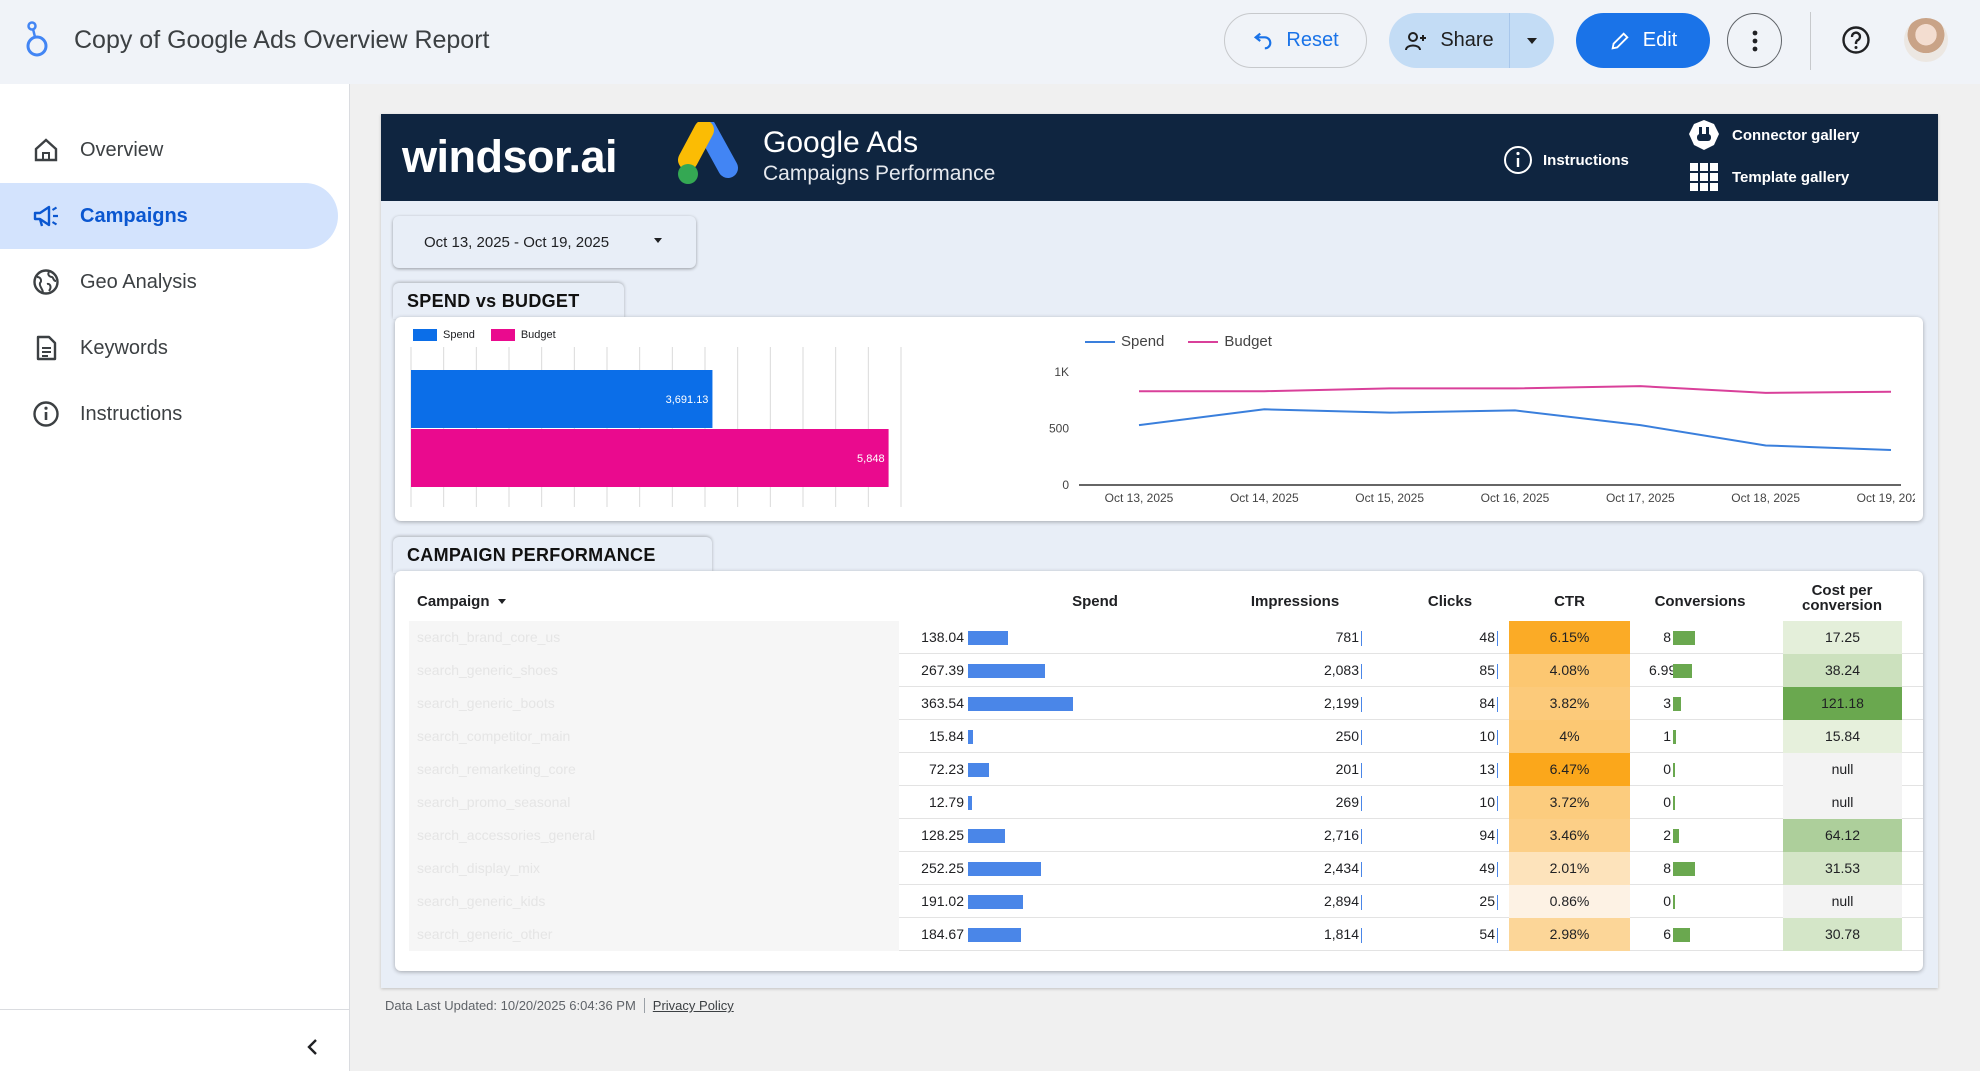  Describe the element at coordinates (654, 835) in the screenshot. I see `campaign-name: search_accessories_general` at that location.